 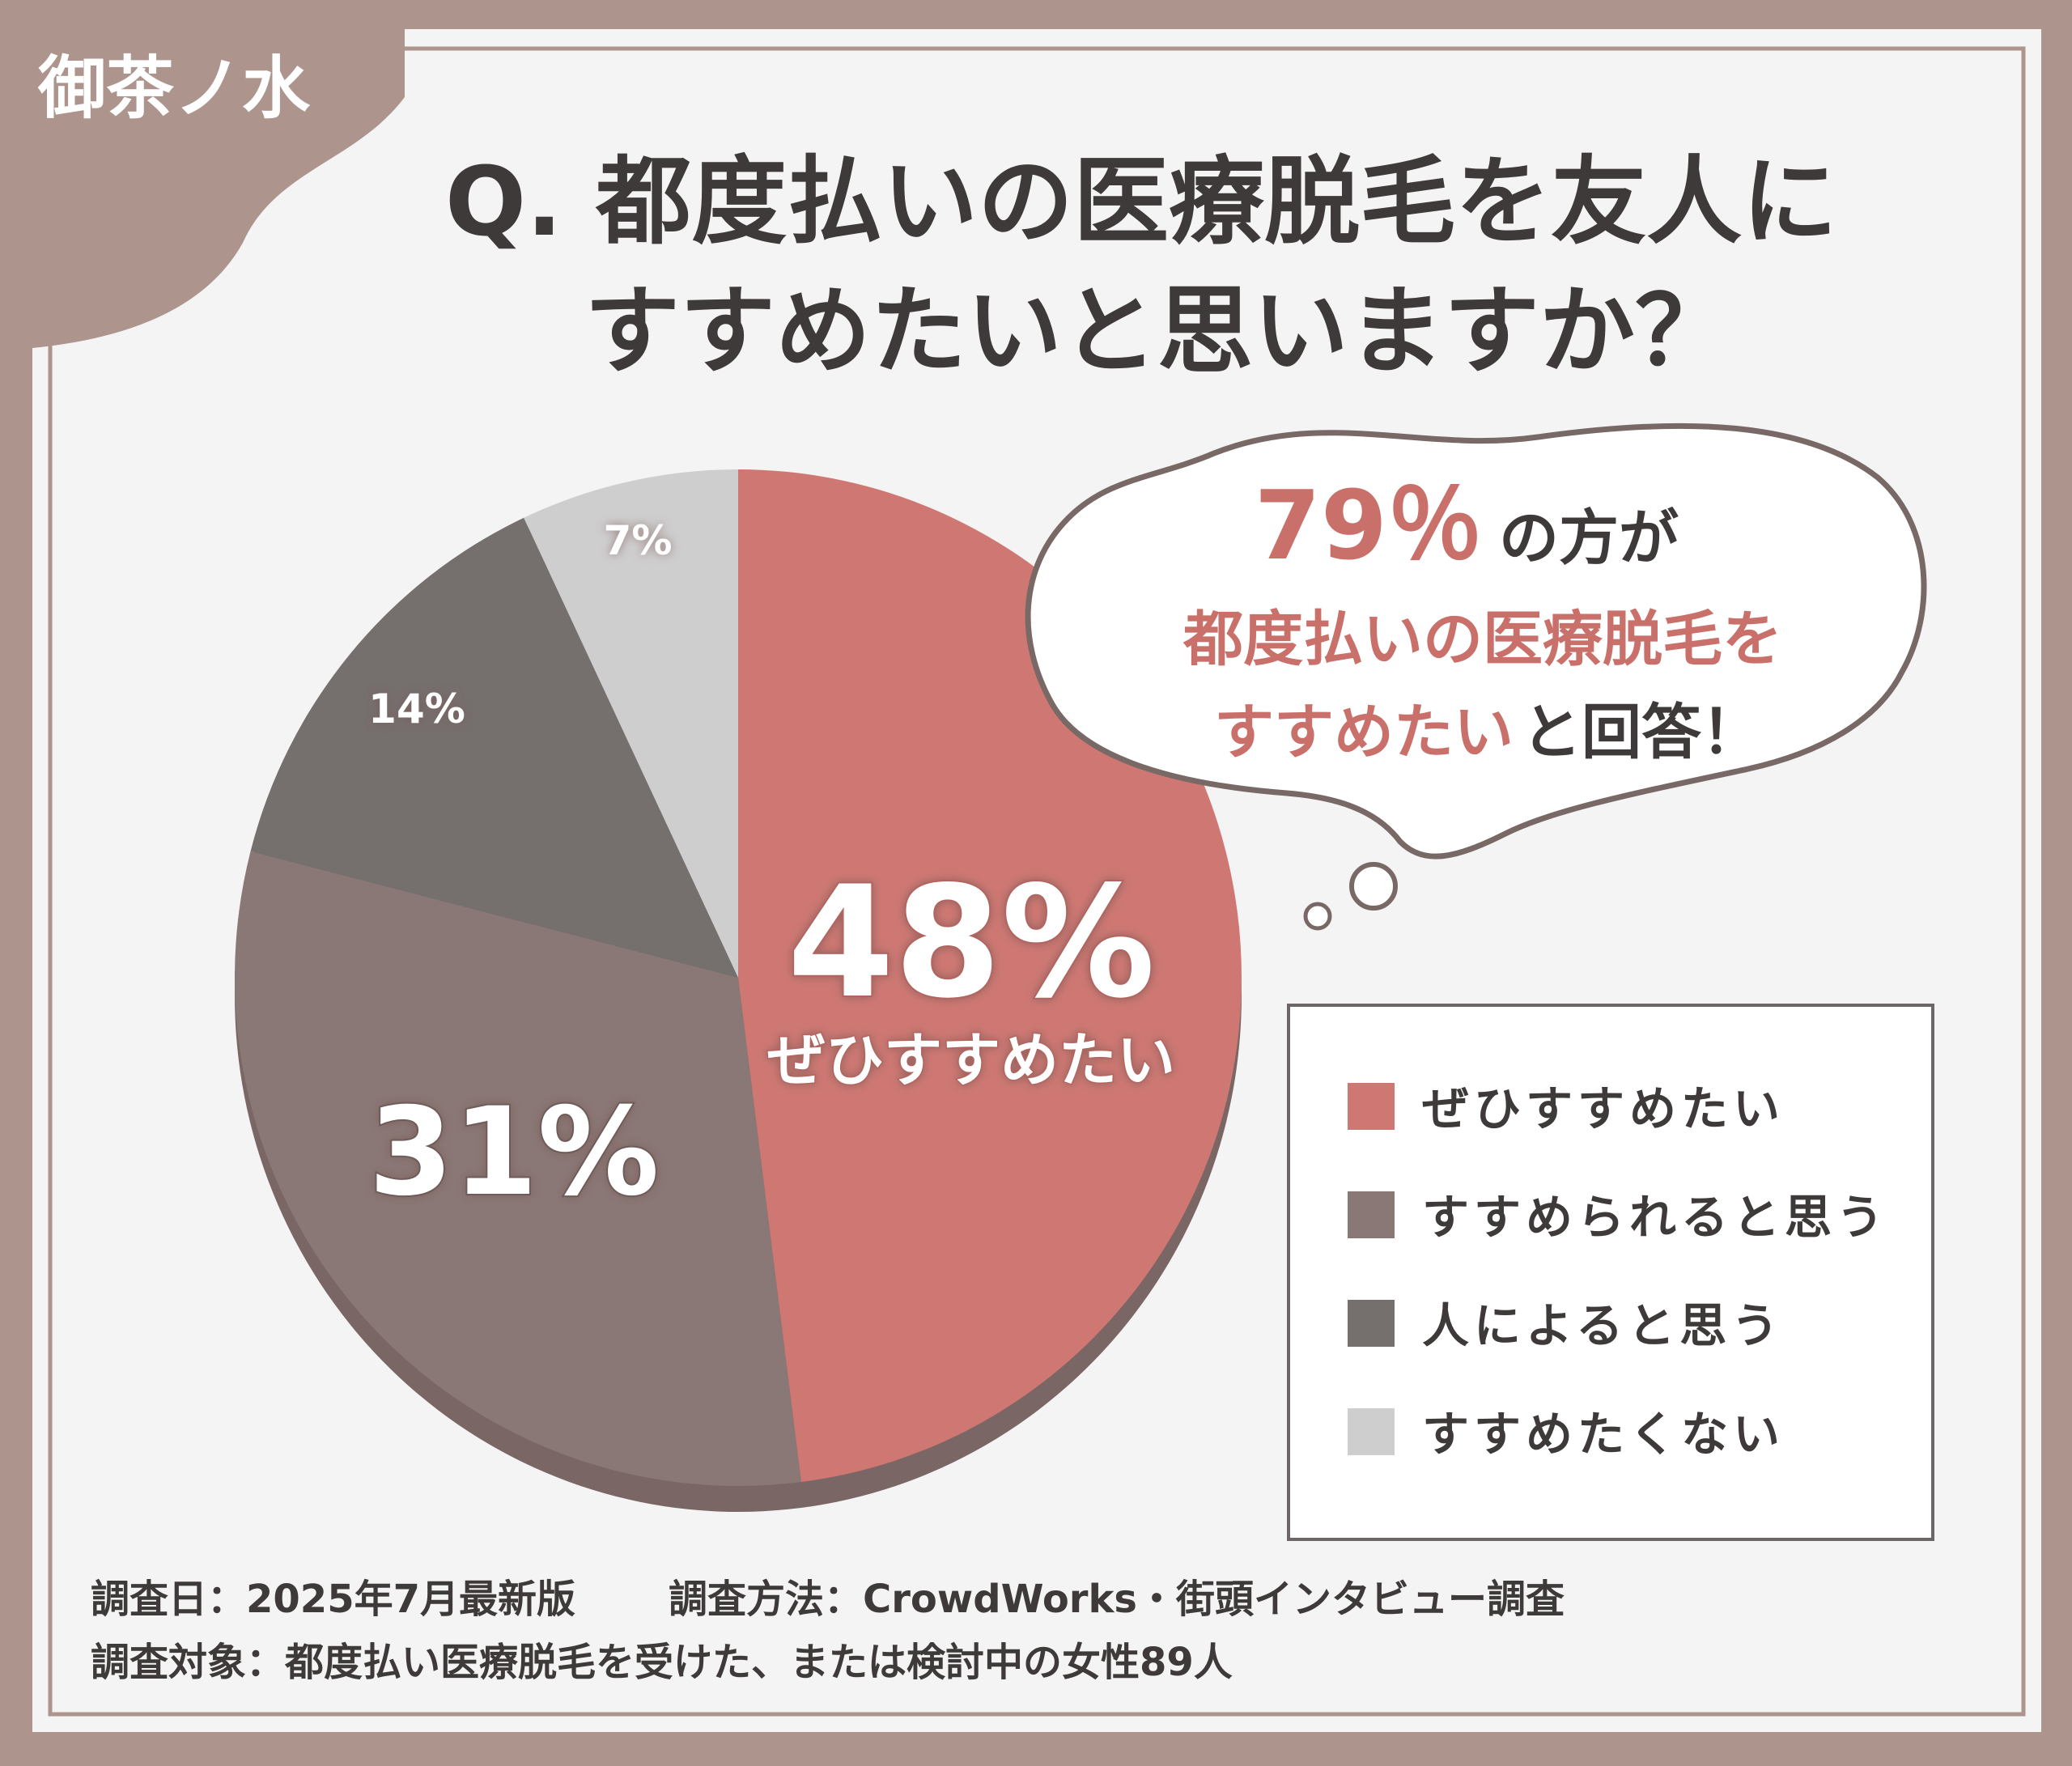 I want to click on footer-target: 調査対象：都度払い医療脱毛を受けた、または検討中の女性89人, so click(x=662, y=1662).